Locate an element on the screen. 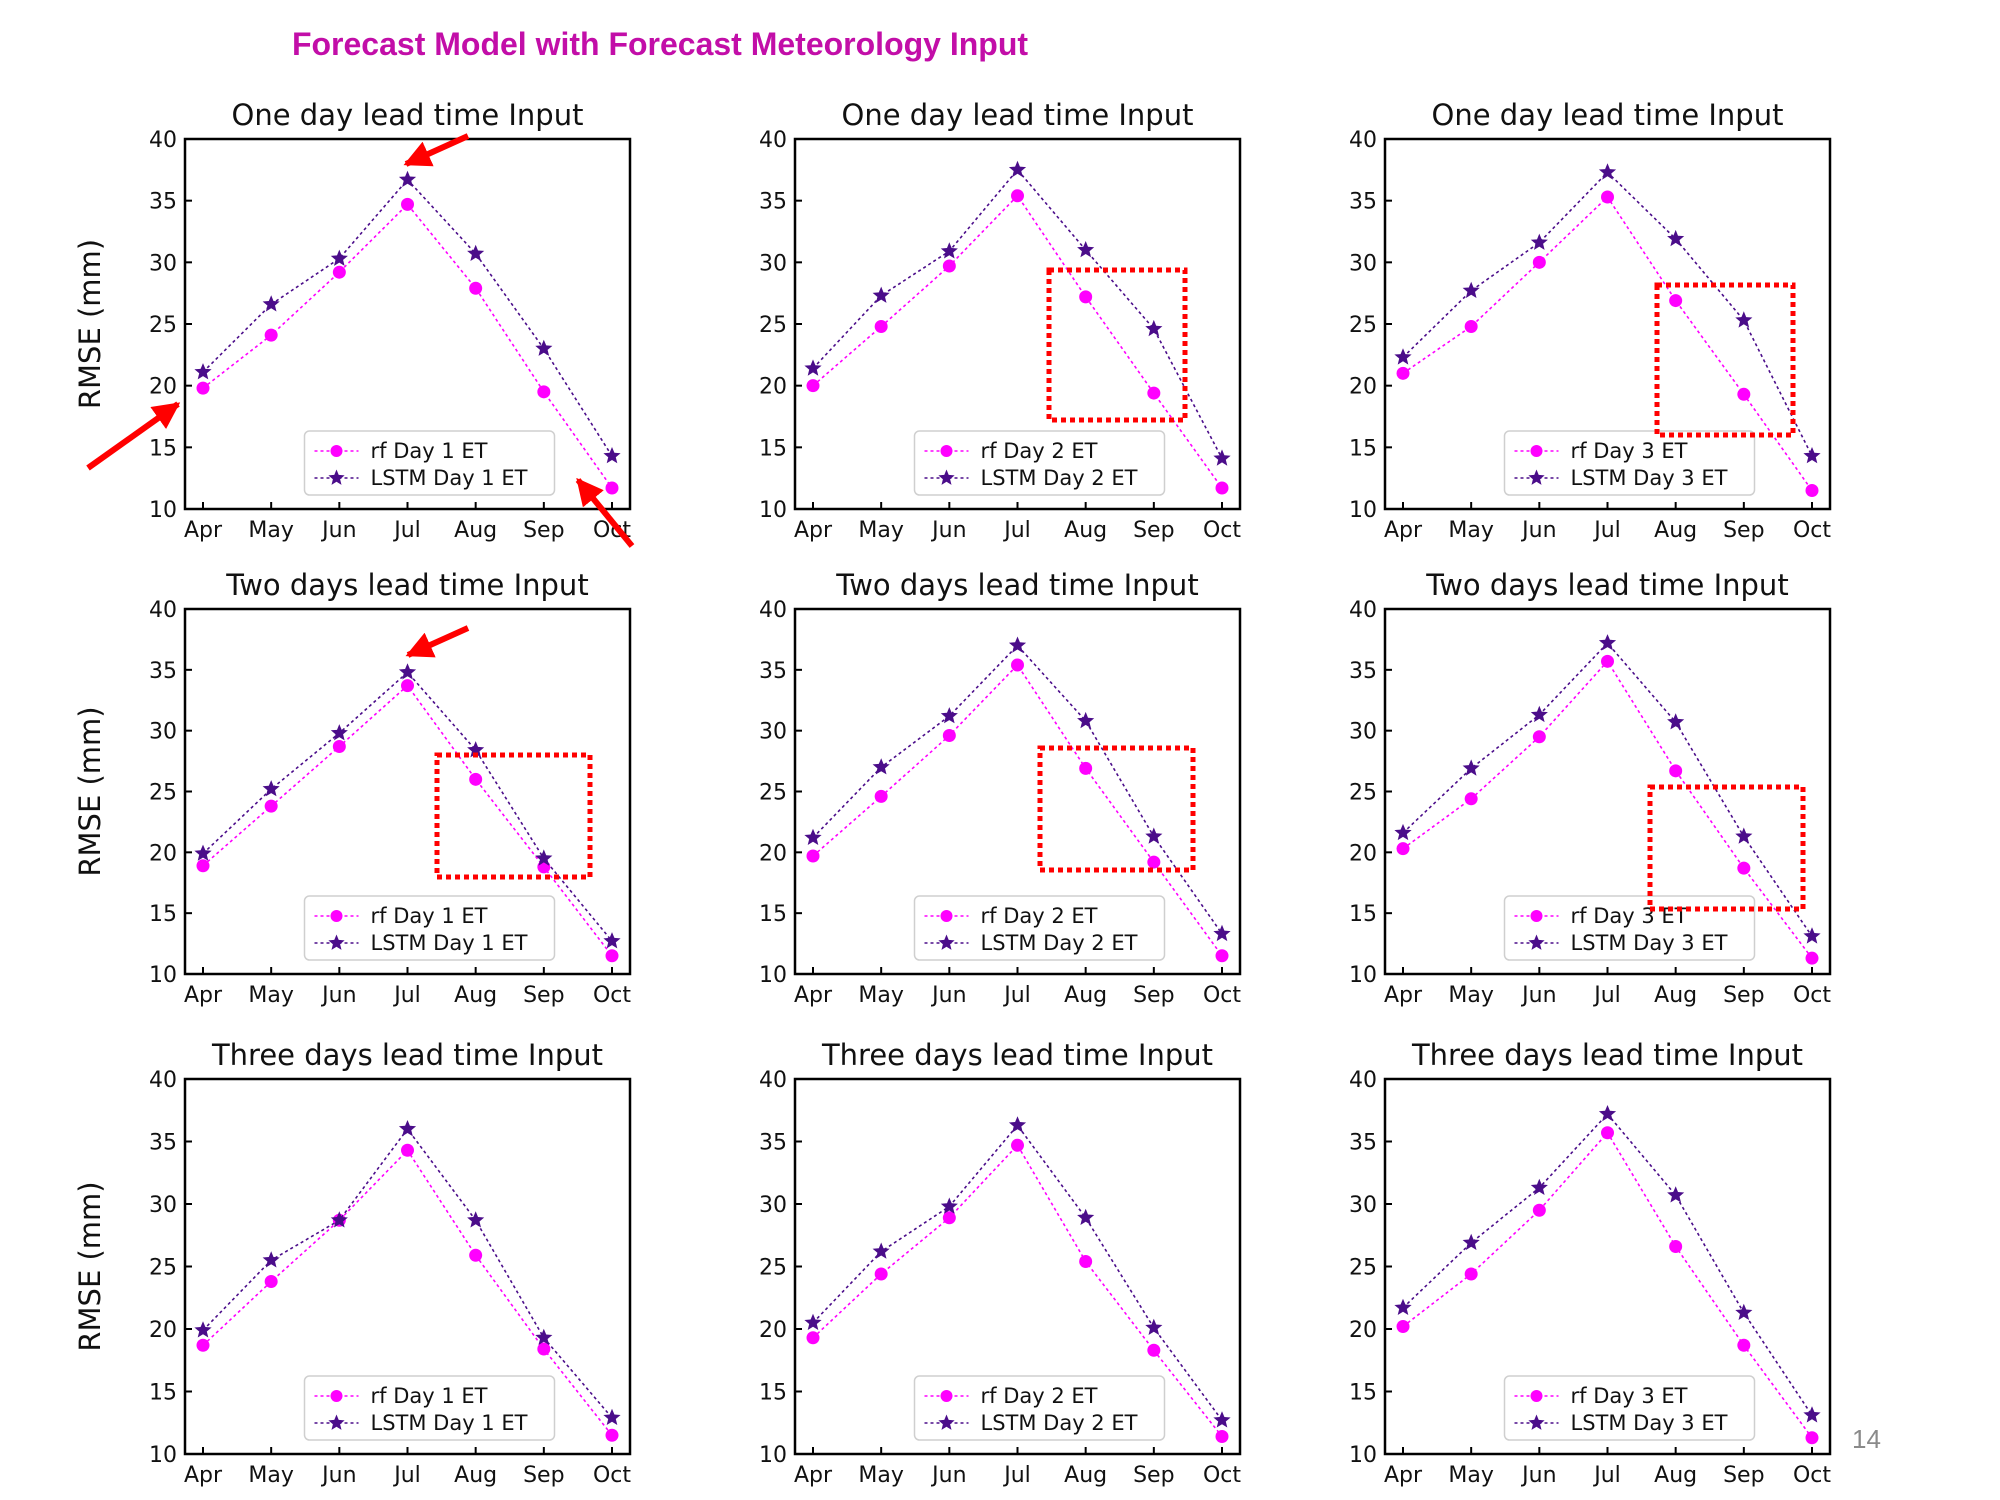 This screenshot has width=2000, height=1500. legend-label: LSTM Day 2 ET is located at coordinates (1059, 1423).